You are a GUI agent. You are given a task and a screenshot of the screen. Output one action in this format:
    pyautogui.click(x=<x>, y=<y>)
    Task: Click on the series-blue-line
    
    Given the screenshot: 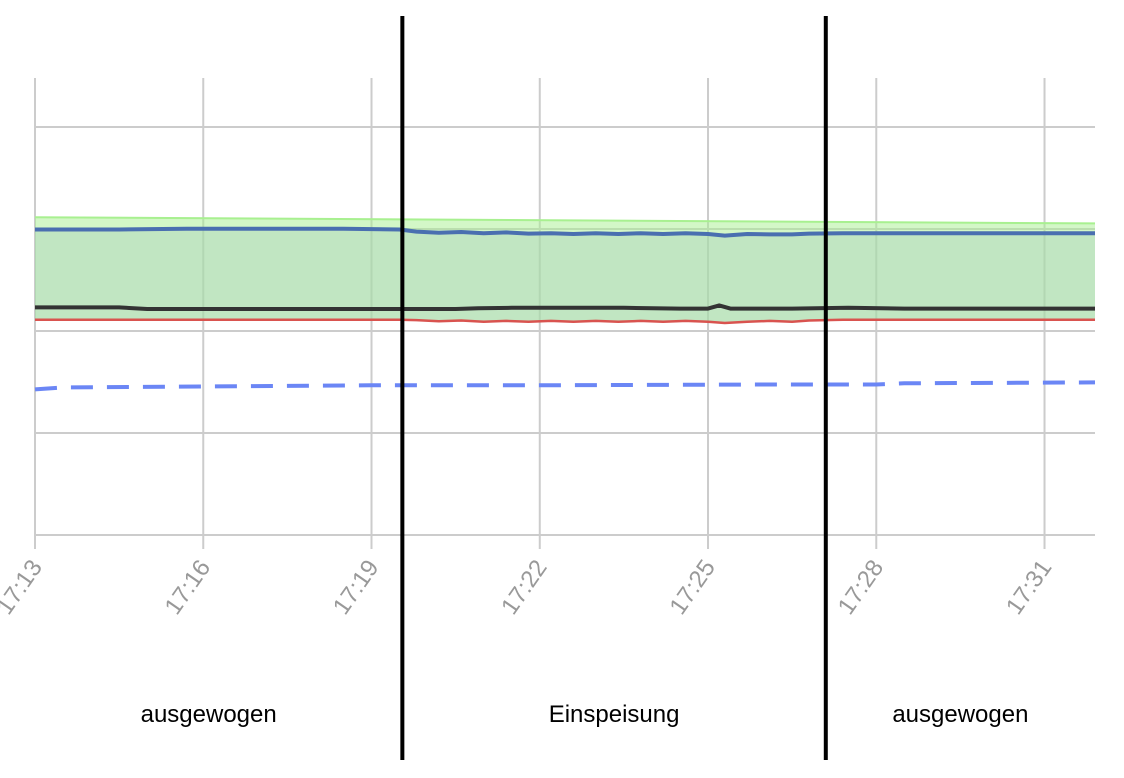 What is the action you would take?
    pyautogui.click(x=565, y=232)
    